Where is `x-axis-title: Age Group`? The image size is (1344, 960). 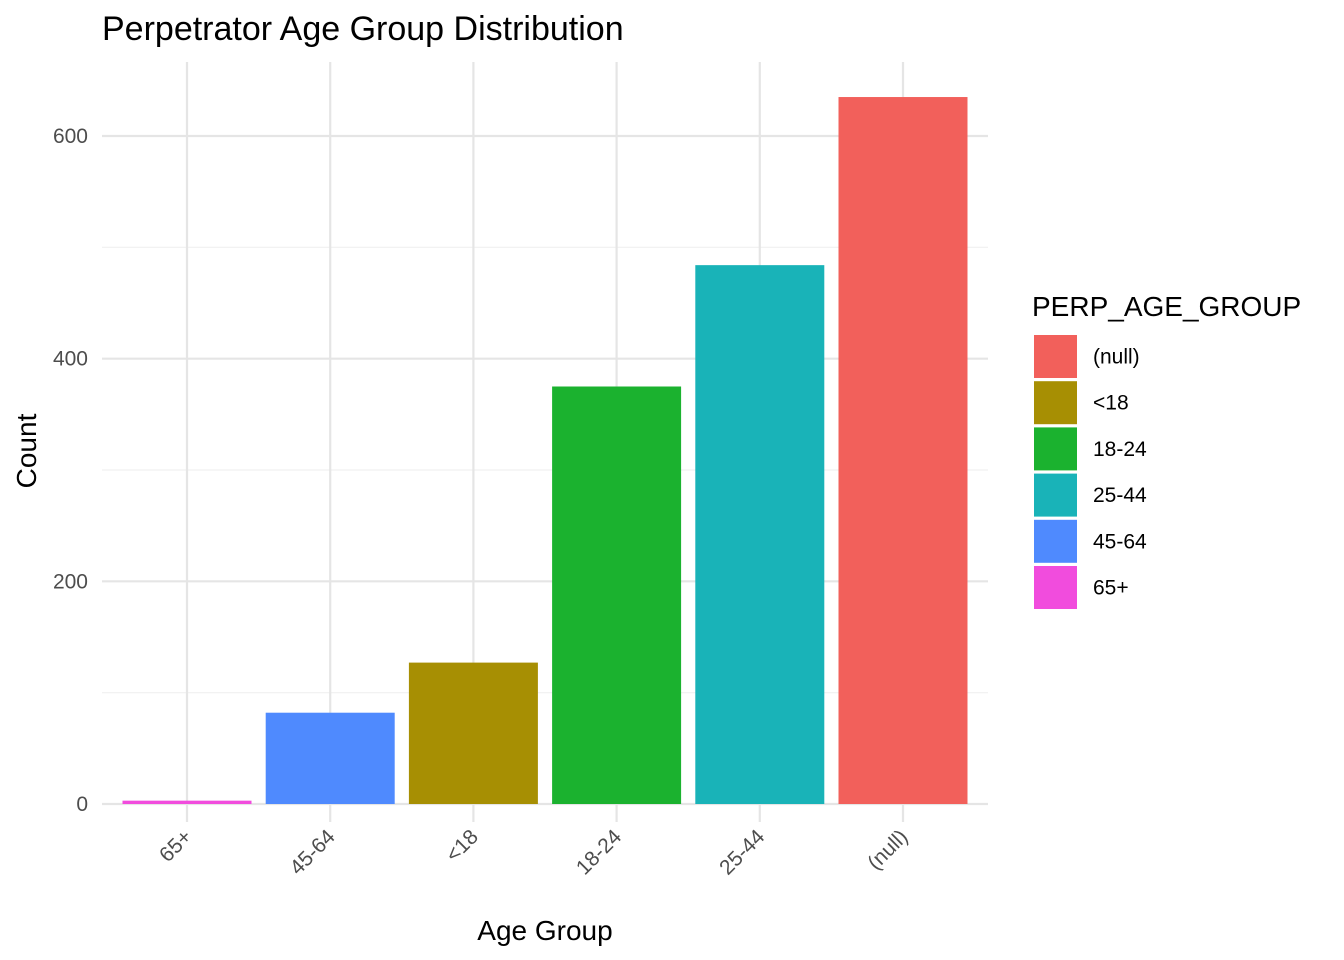 x-axis-title: Age Group is located at coordinates (544, 930).